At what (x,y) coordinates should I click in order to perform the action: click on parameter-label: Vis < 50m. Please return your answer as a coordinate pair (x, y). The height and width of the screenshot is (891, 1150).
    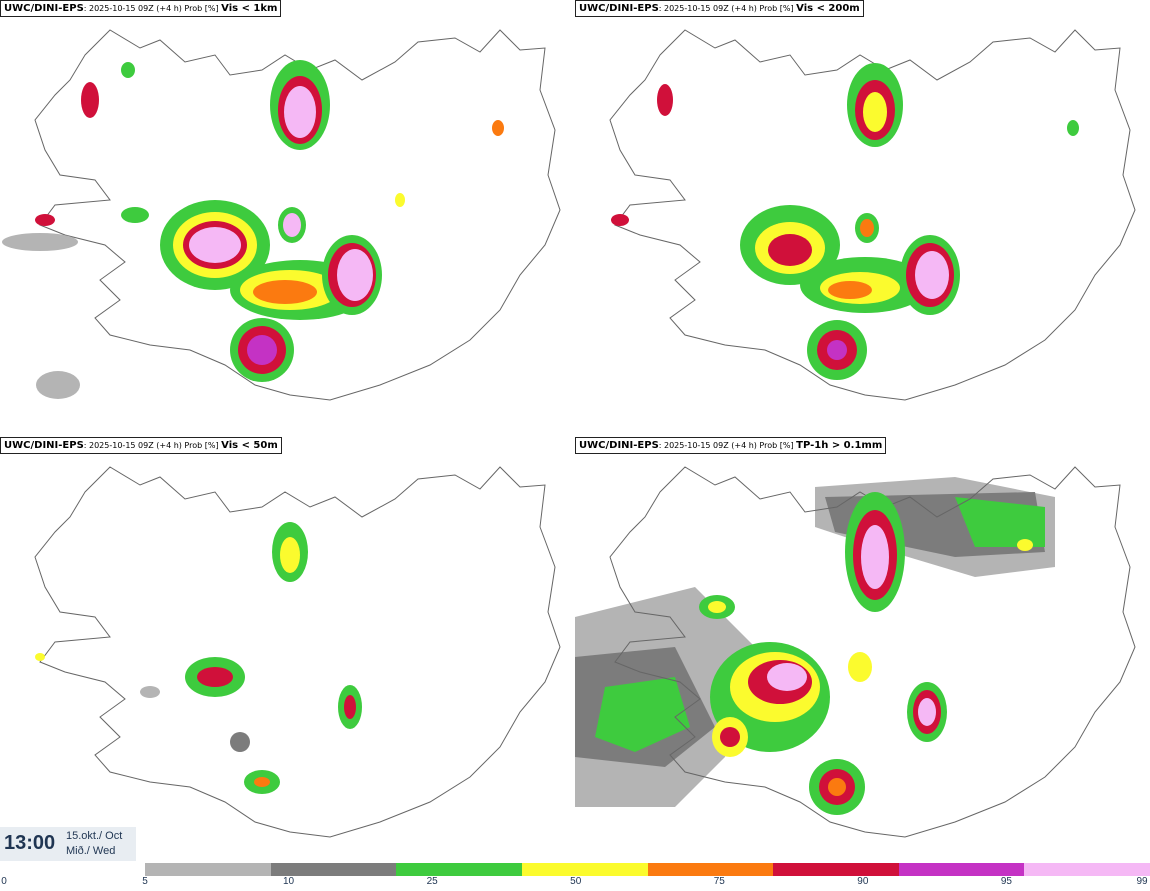
    Looking at the image, I should click on (249, 445).